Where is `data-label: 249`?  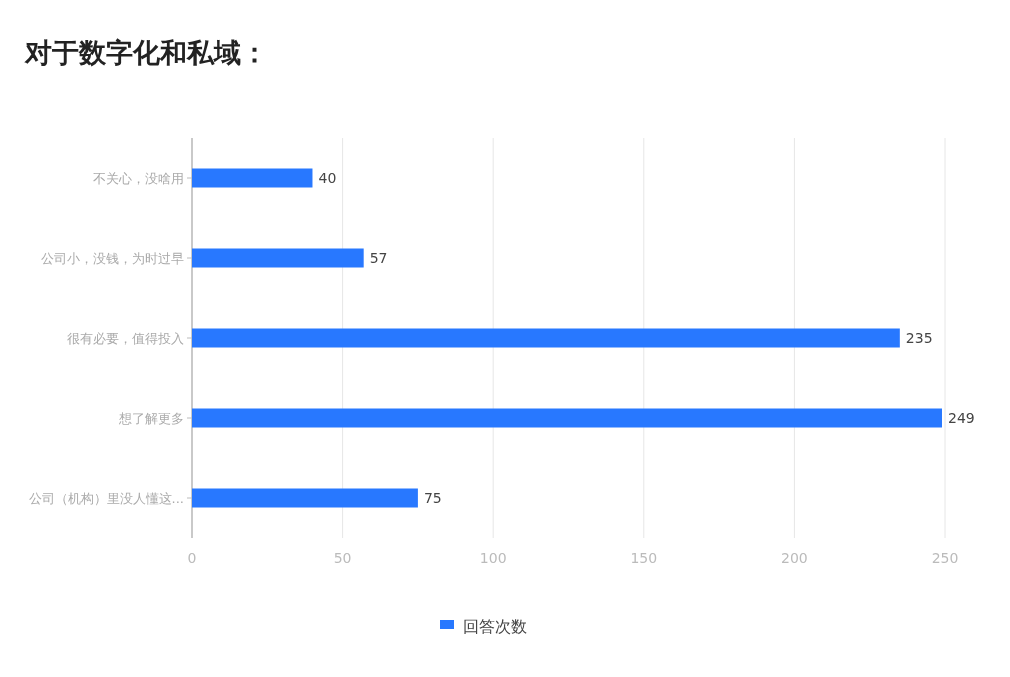 data-label: 249 is located at coordinates (961, 418).